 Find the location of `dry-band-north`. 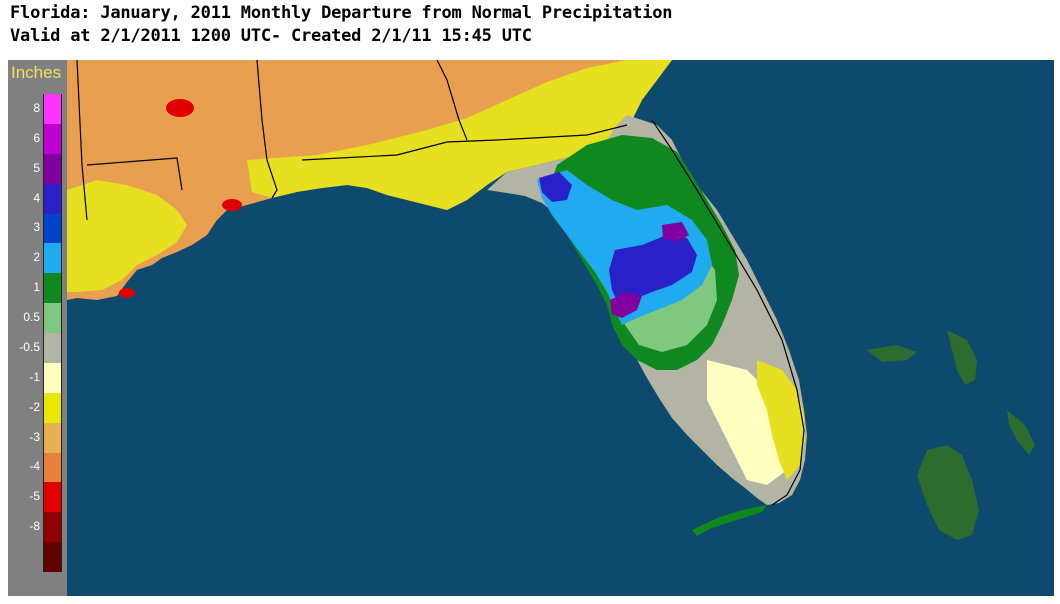

dry-band-north is located at coordinates (459, 135).